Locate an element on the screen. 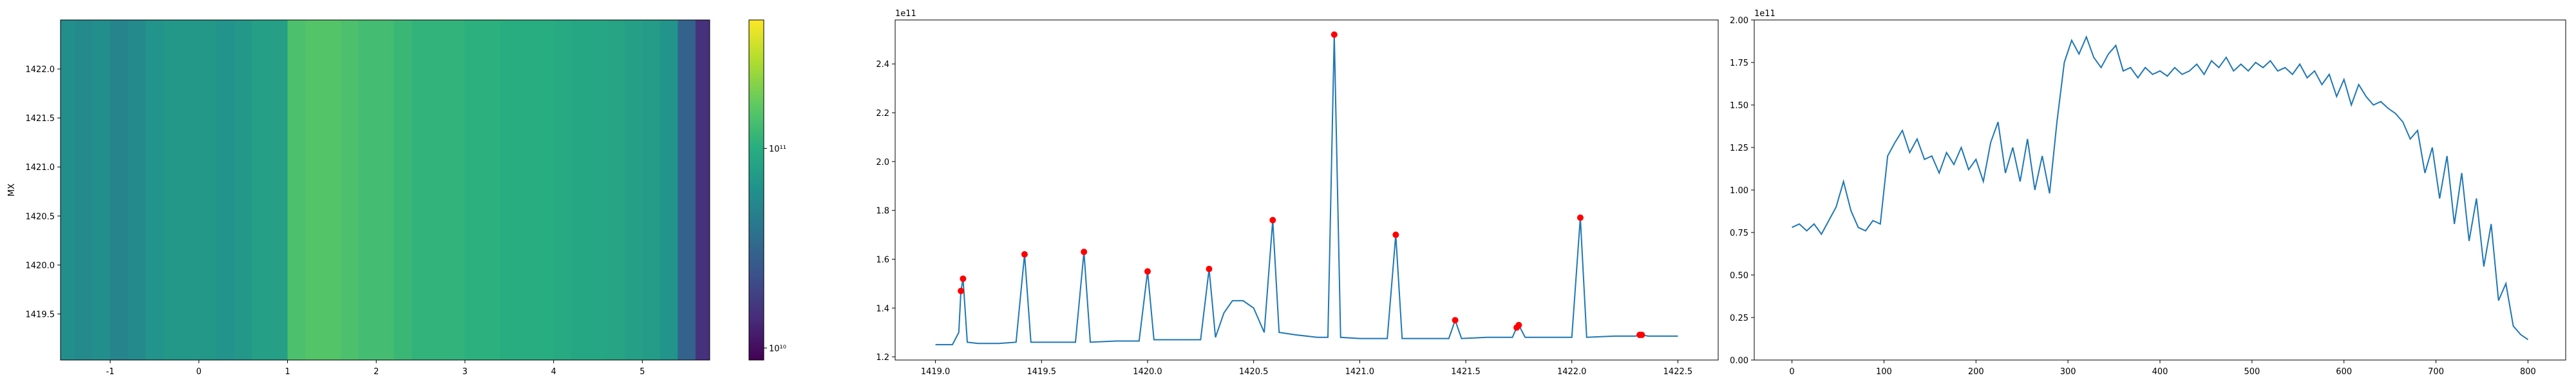 The width and height of the screenshot is (2576, 389). y-tick-label: 1.75 is located at coordinates (1739, 64).